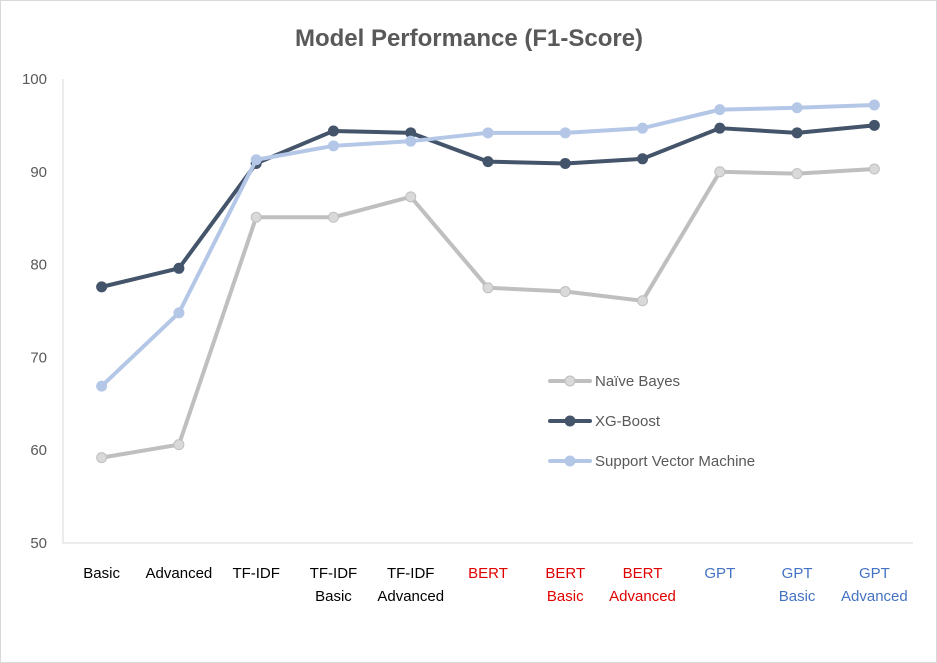  I want to click on x-tick-label: GPT Advanced, so click(874, 585).